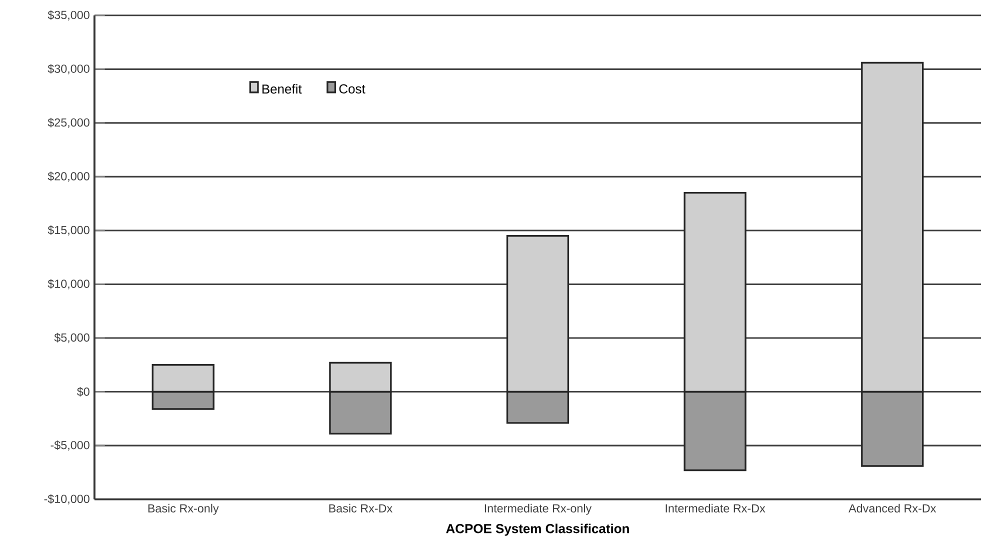 The width and height of the screenshot is (982, 559). I want to click on x-tick-label: Advanced Rx-Dx, so click(892, 508).